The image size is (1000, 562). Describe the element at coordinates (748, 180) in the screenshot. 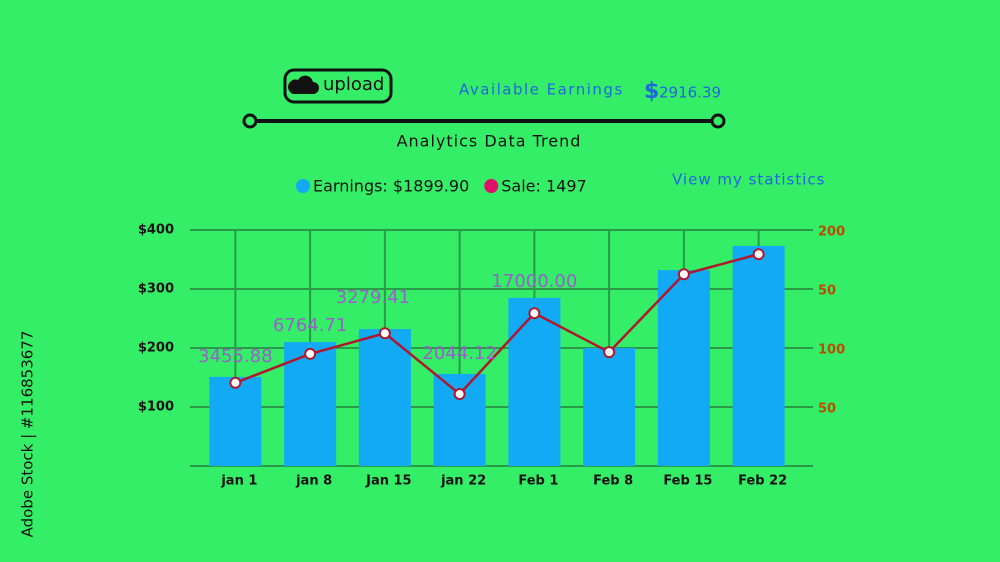

I see `stats-link: View my statistics` at that location.